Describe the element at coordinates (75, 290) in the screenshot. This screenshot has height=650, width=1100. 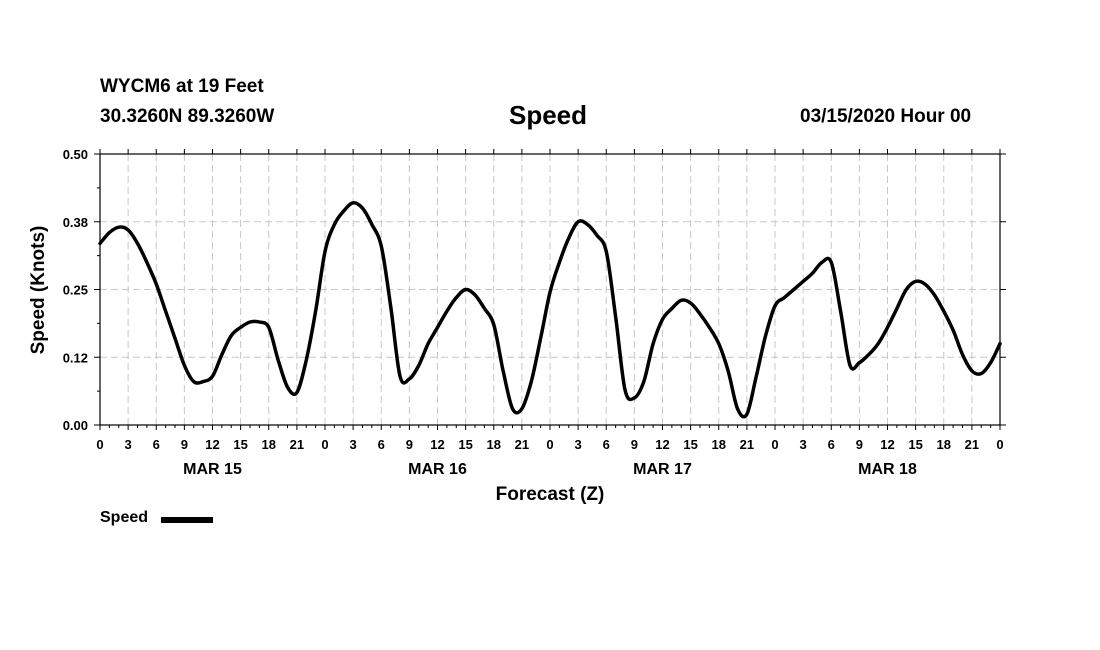
I see `y-tick-label: 0.25` at that location.